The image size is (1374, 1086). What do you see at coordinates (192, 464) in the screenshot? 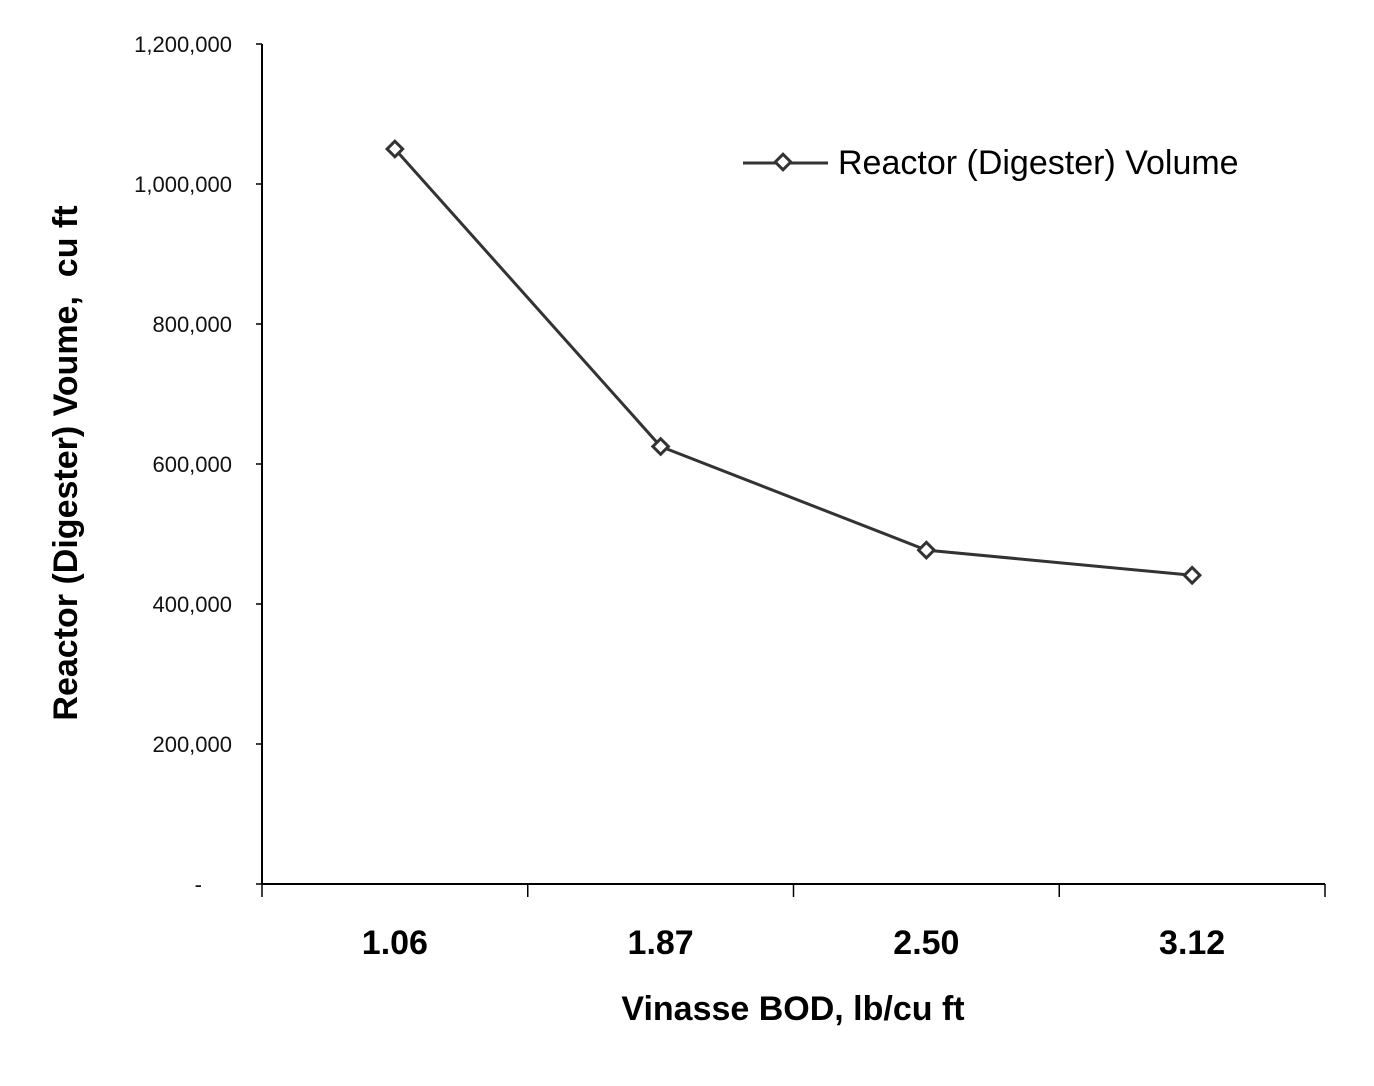
I see `y-tick-label: 600,000` at bounding box center [192, 464].